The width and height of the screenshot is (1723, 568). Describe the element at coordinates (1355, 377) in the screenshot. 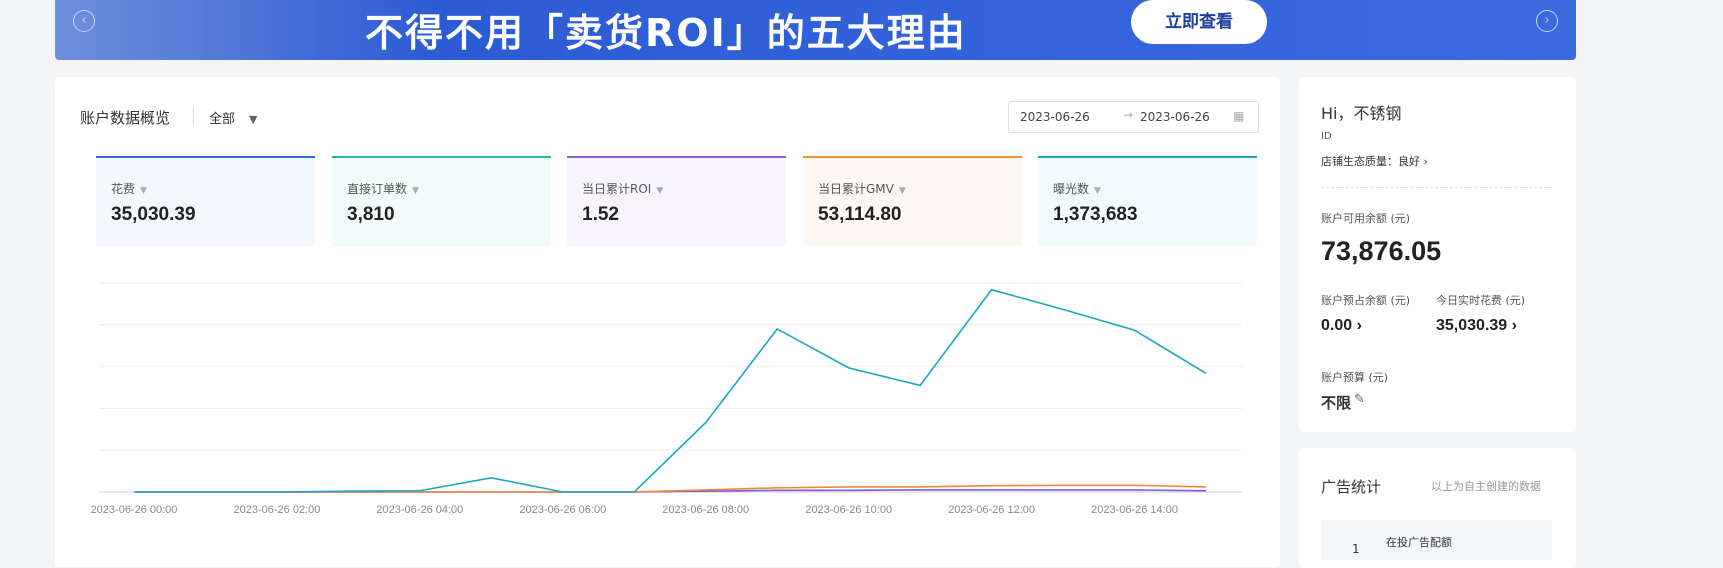

I see `budget-label: 账户预算 (元)` at that location.